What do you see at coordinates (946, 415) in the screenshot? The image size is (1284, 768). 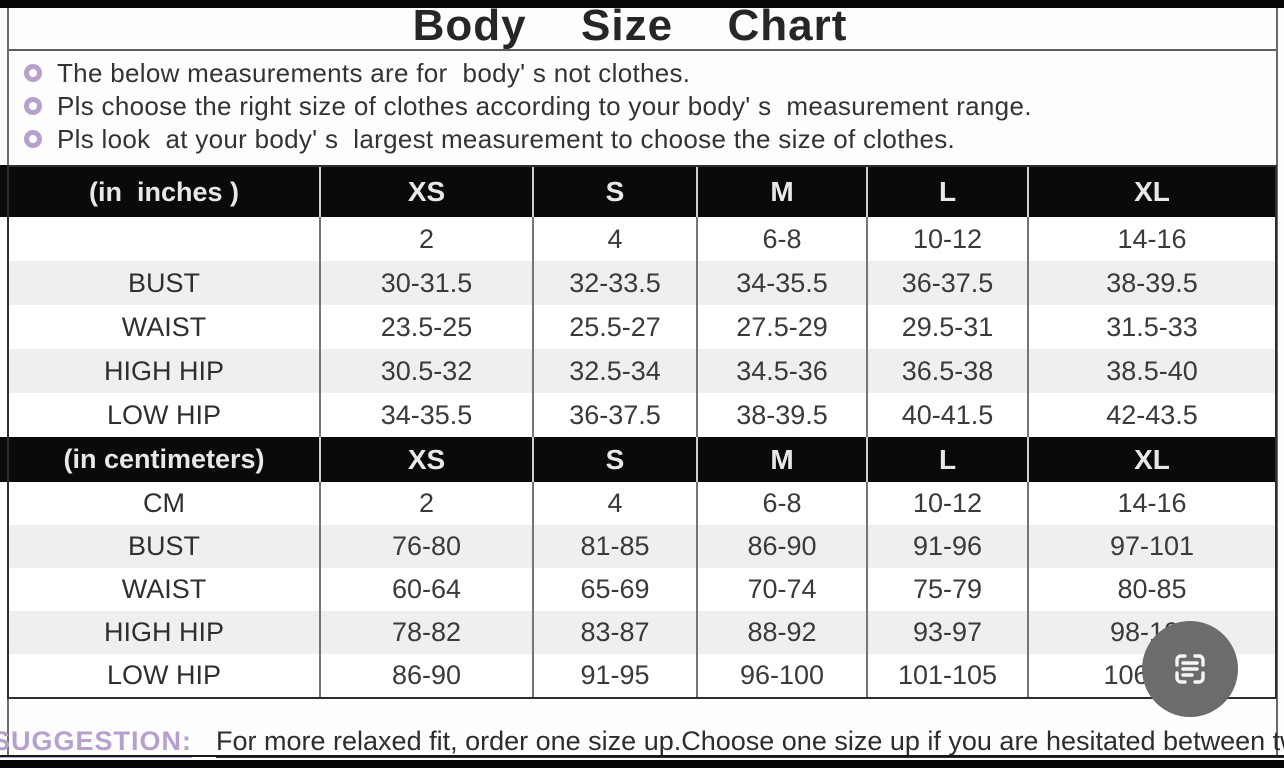 I see `size-value-cell: 40-41.5` at bounding box center [946, 415].